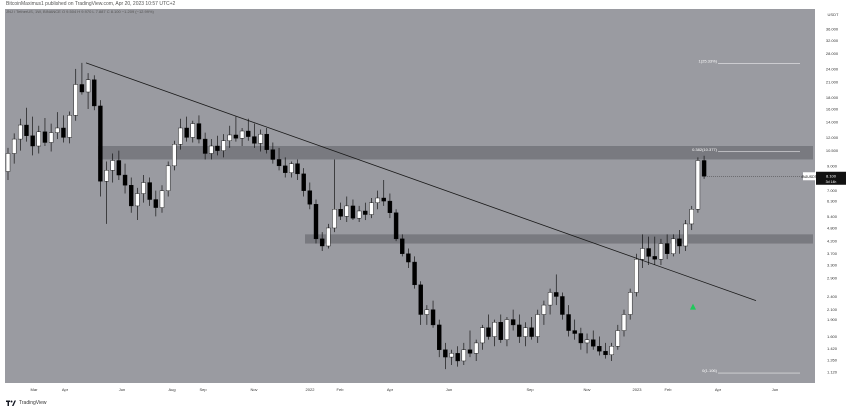 The height and width of the screenshot is (409, 850). Describe the element at coordinates (407, 390) in the screenshot. I see `x-axis-panel` at that location.